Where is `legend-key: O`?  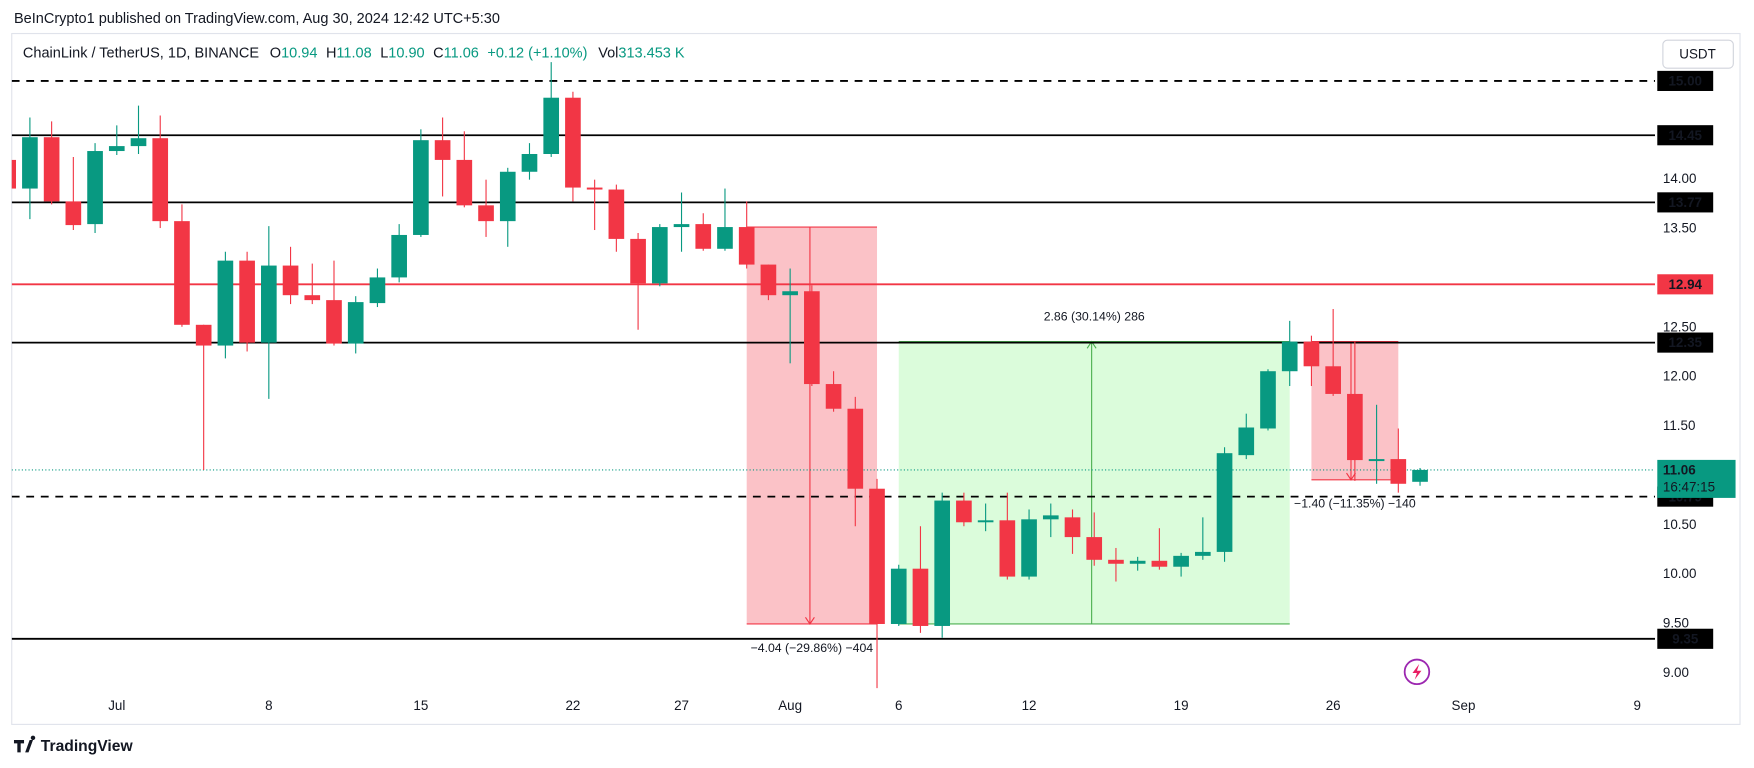
legend-key: O is located at coordinates (275, 54).